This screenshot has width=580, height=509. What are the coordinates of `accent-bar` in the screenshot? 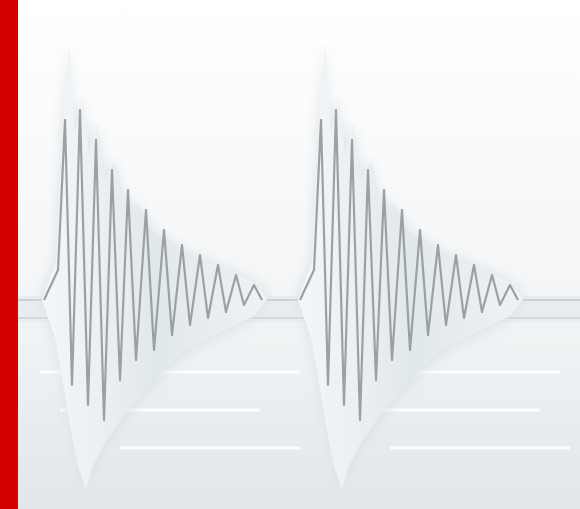 It's located at (9, 254).